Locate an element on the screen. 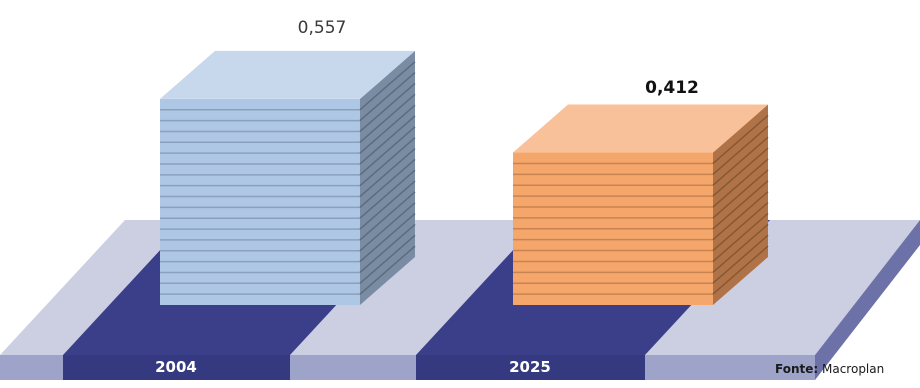 This screenshot has height=388, width=920. value-label-2025: 0,412 is located at coordinates (672, 88).